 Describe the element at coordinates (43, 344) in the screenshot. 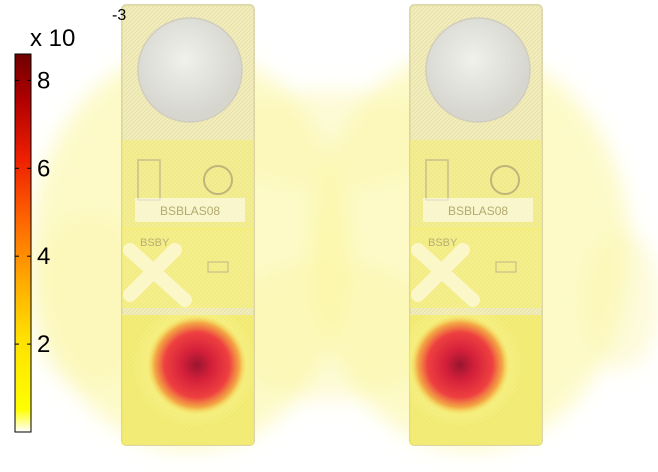

I see `colorbar-tick-label: 2` at that location.